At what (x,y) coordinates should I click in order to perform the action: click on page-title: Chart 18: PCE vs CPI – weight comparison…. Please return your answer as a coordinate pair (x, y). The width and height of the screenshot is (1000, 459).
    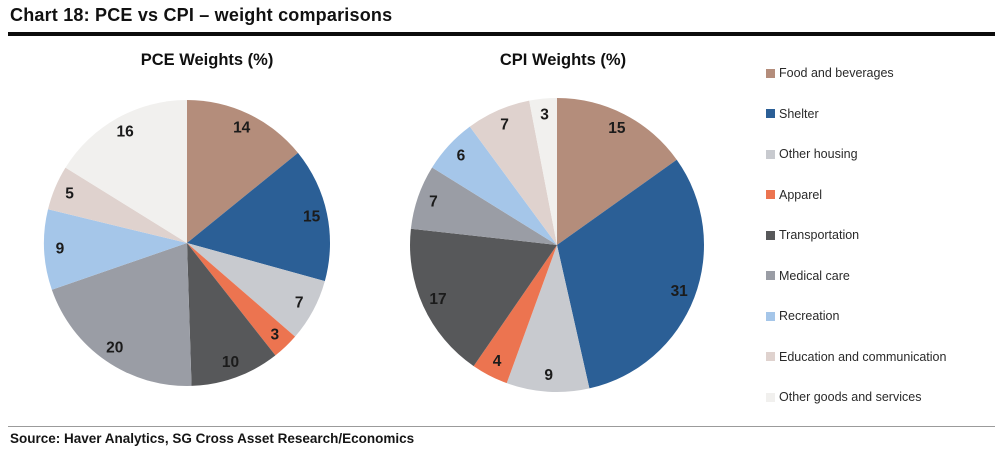
    Looking at the image, I should click on (201, 15).